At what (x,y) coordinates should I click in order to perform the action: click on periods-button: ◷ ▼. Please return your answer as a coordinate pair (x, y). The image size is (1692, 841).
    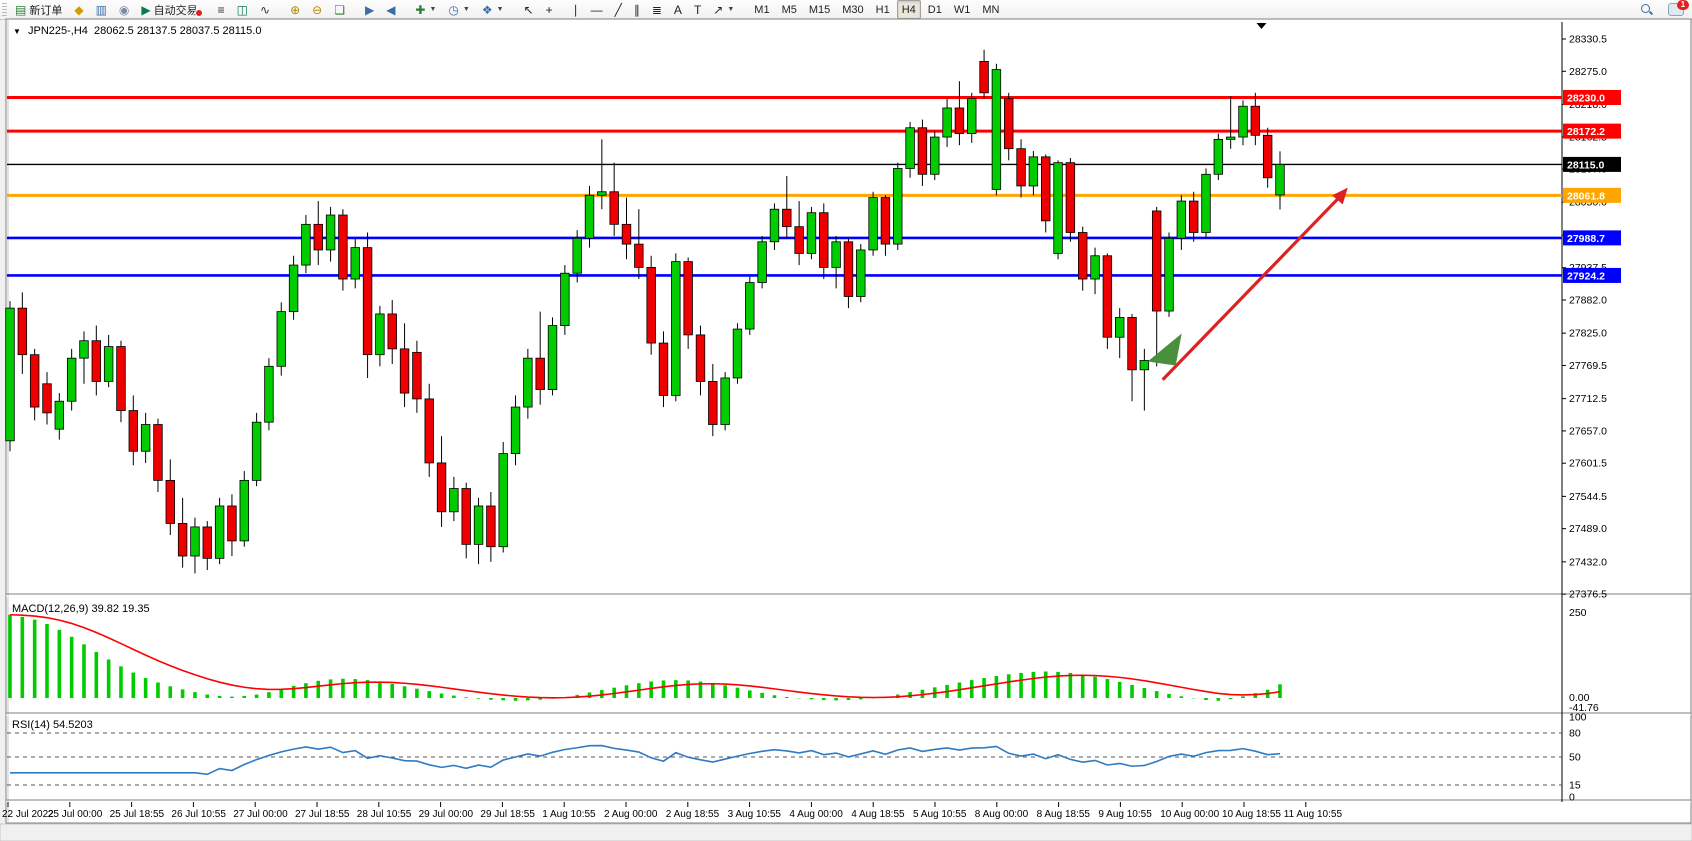
    Looking at the image, I should click on (458, 9).